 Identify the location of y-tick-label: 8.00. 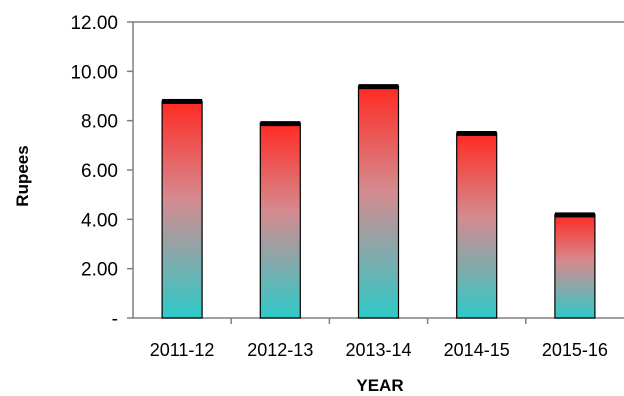
(99, 122).